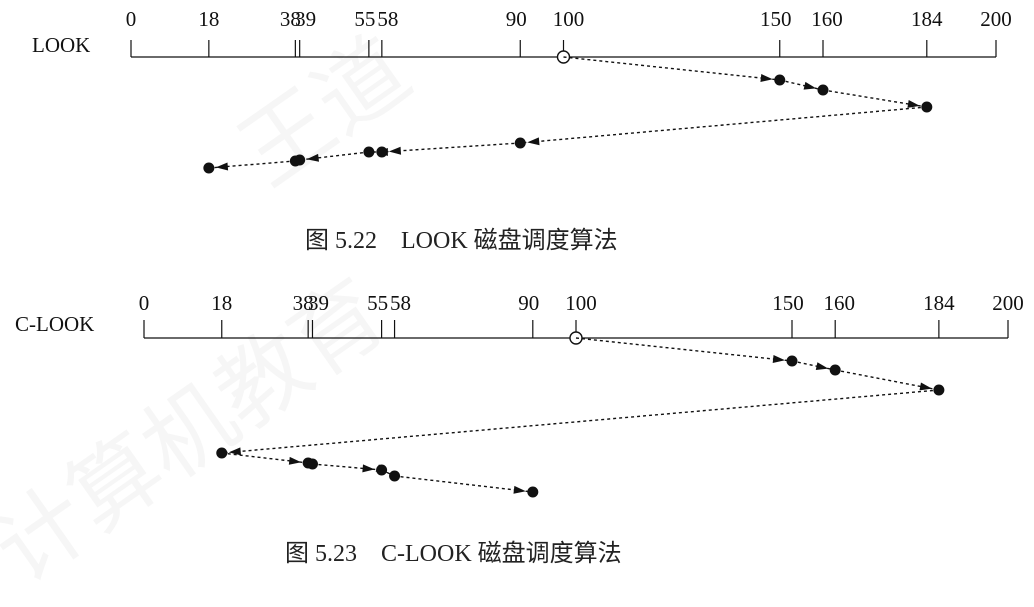  I want to click on c-look-tick-label: 150, so click(788, 303).